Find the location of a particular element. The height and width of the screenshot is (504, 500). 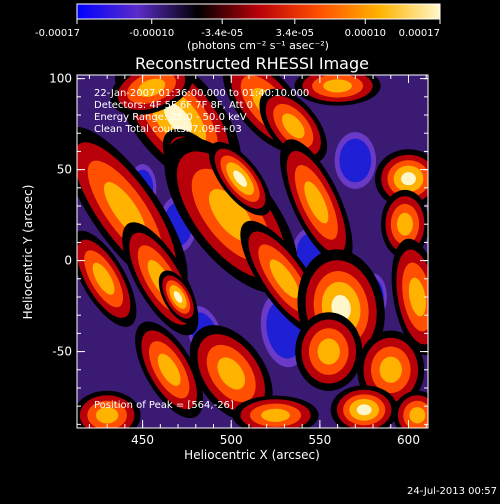

colorbar-tick-label: -3.4e-05 is located at coordinates (222, 33).